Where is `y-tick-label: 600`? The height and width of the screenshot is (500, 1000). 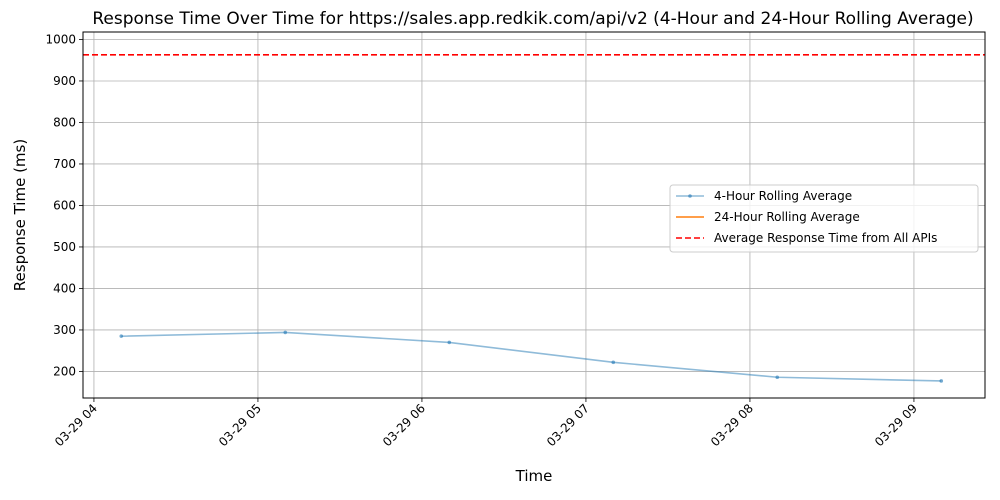 y-tick-label: 600 is located at coordinates (64, 205).